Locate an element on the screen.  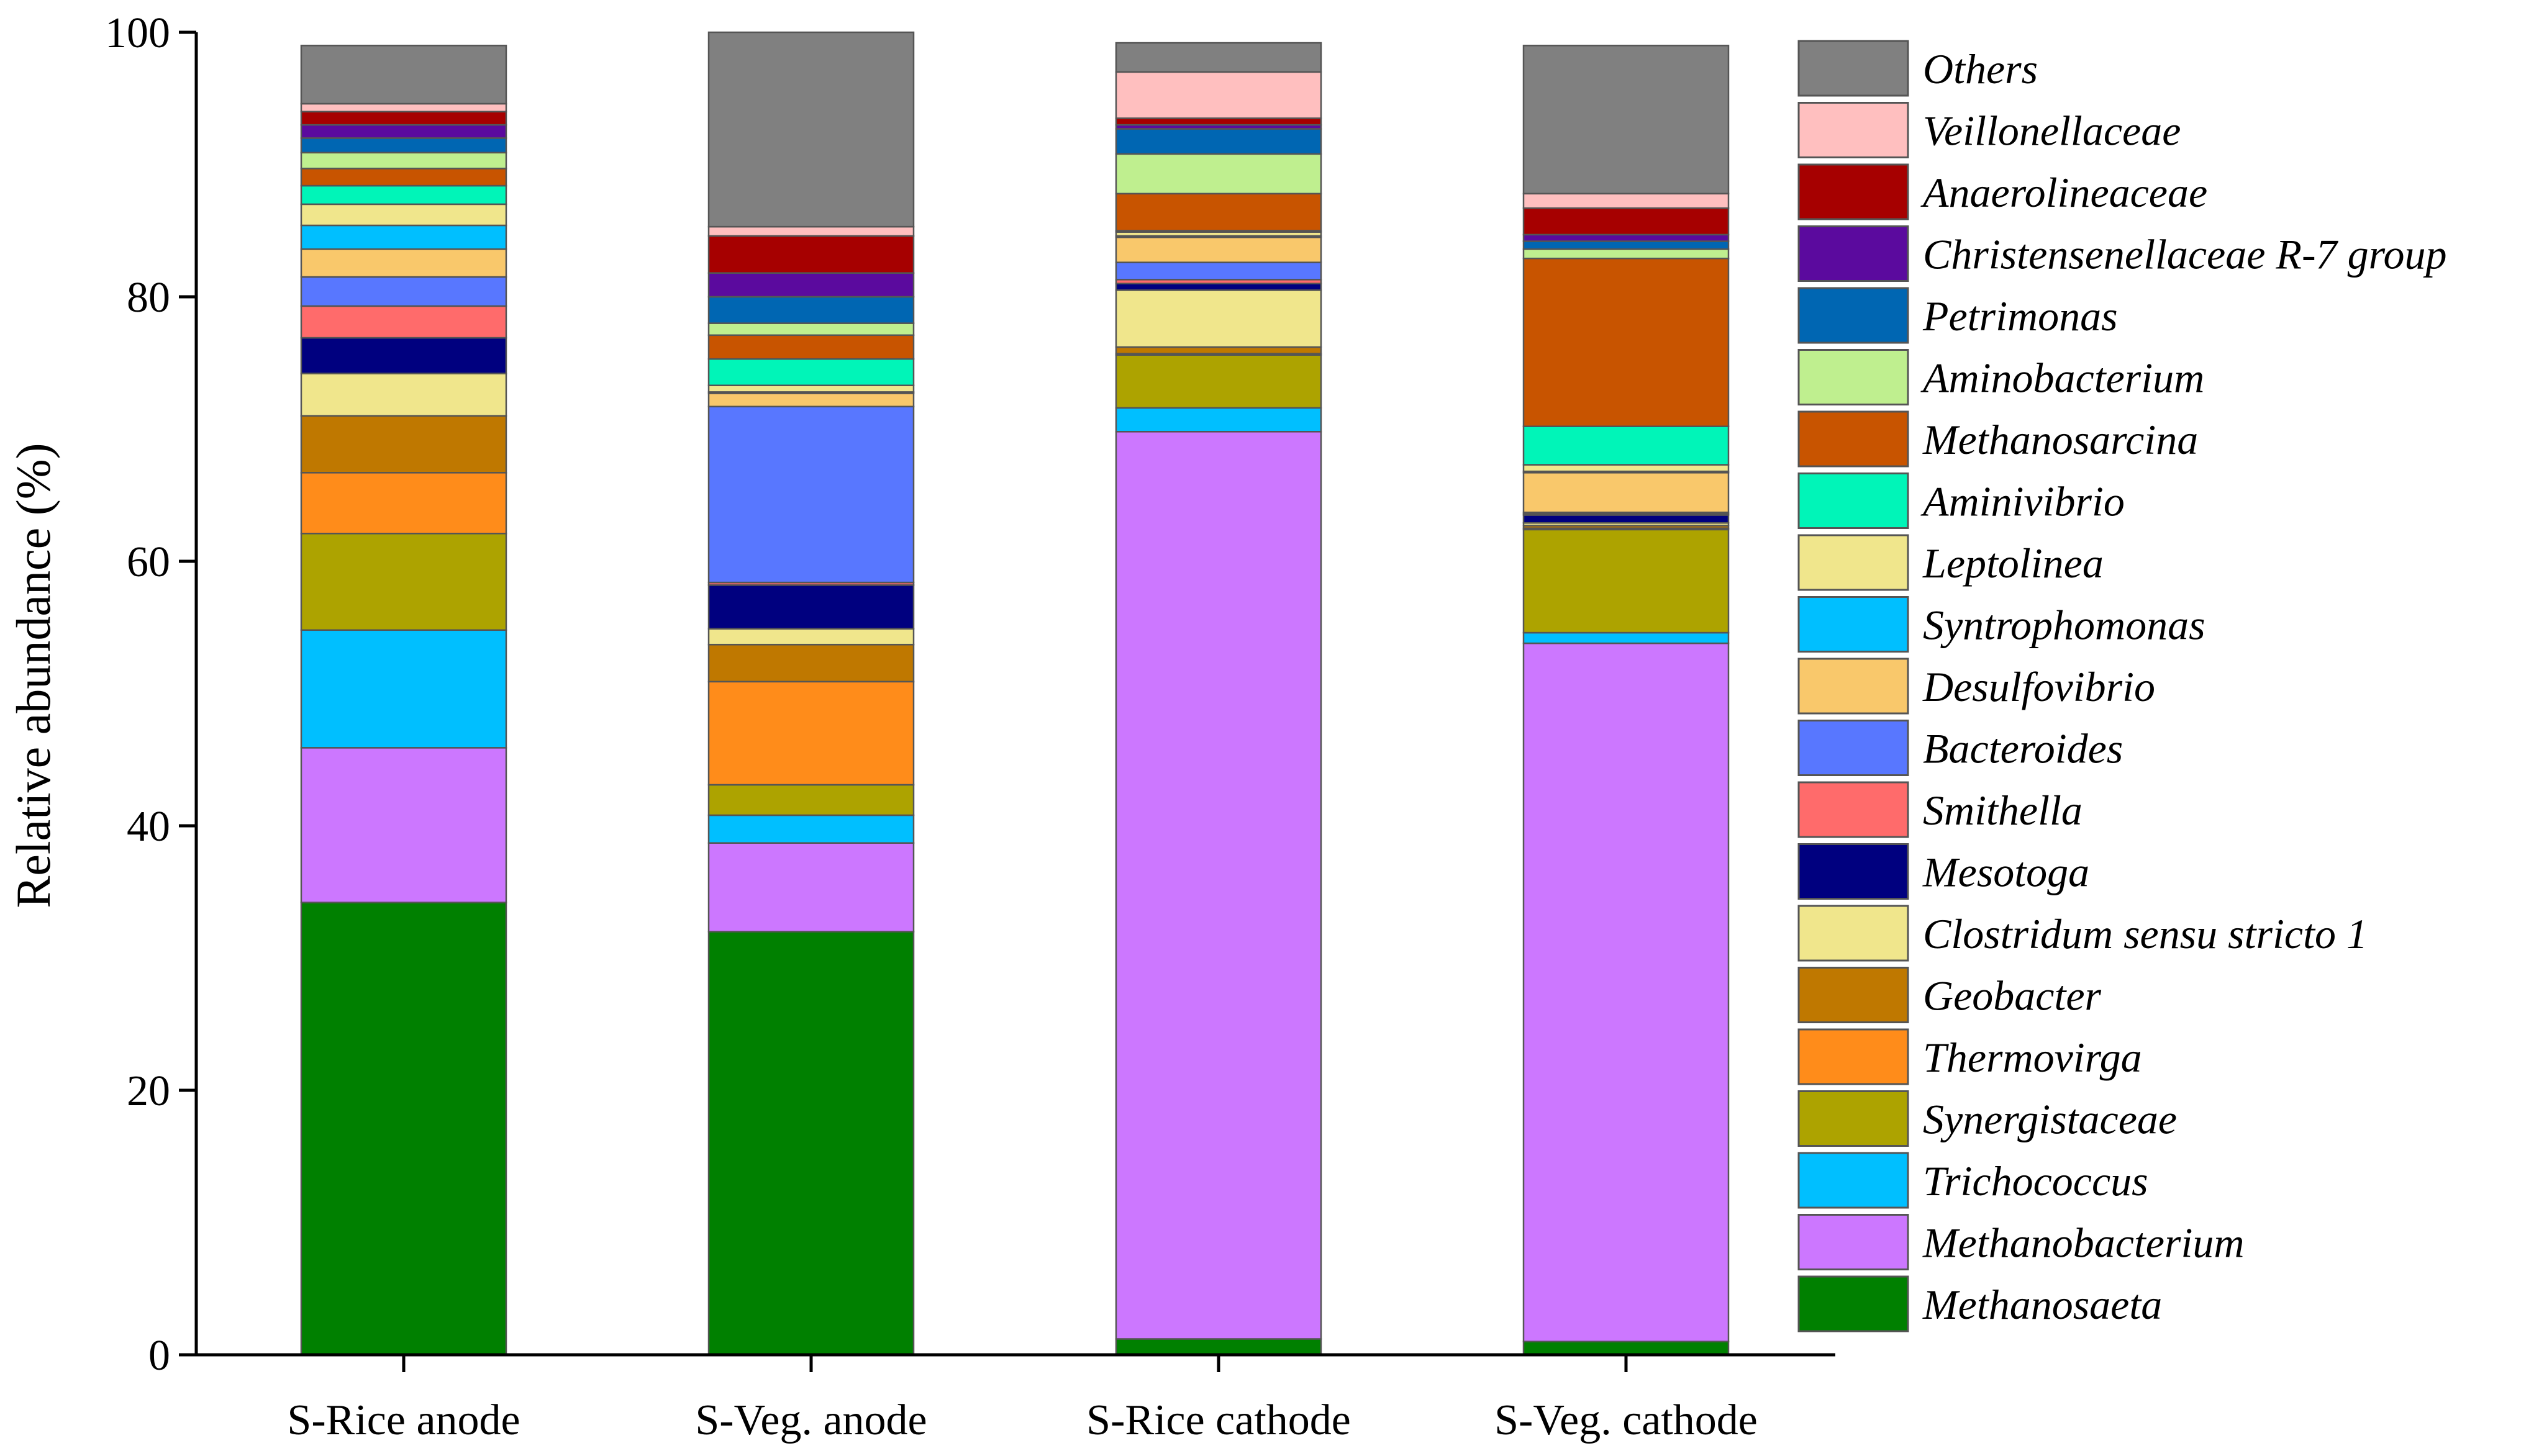
legend-label: Anaerolineaceae is located at coordinates (2063, 192).